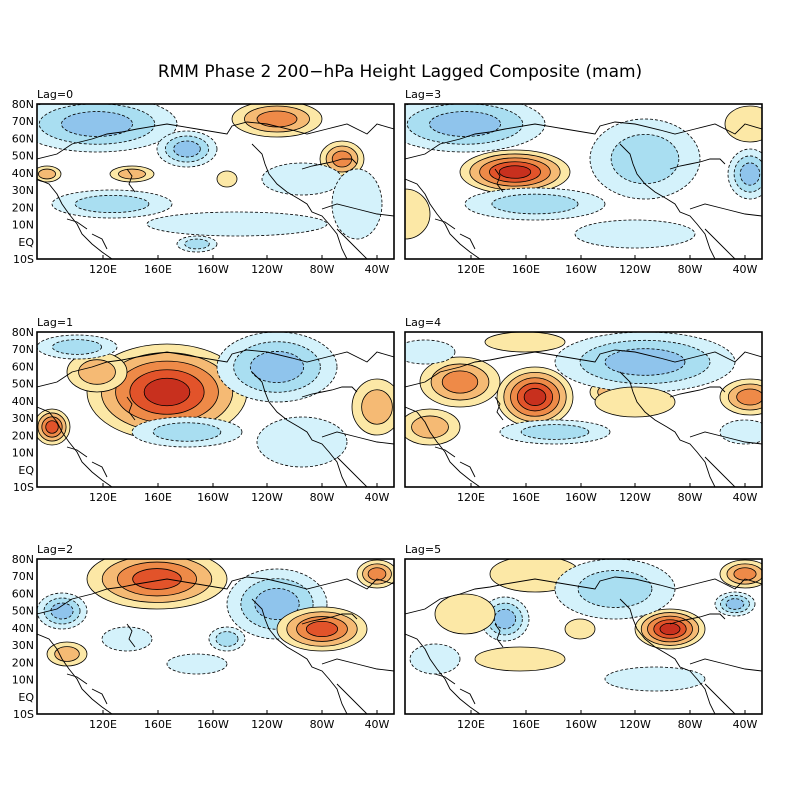  Describe the element at coordinates (23, 628) in the screenshot. I see `lat-tick-label: 40N` at that location.